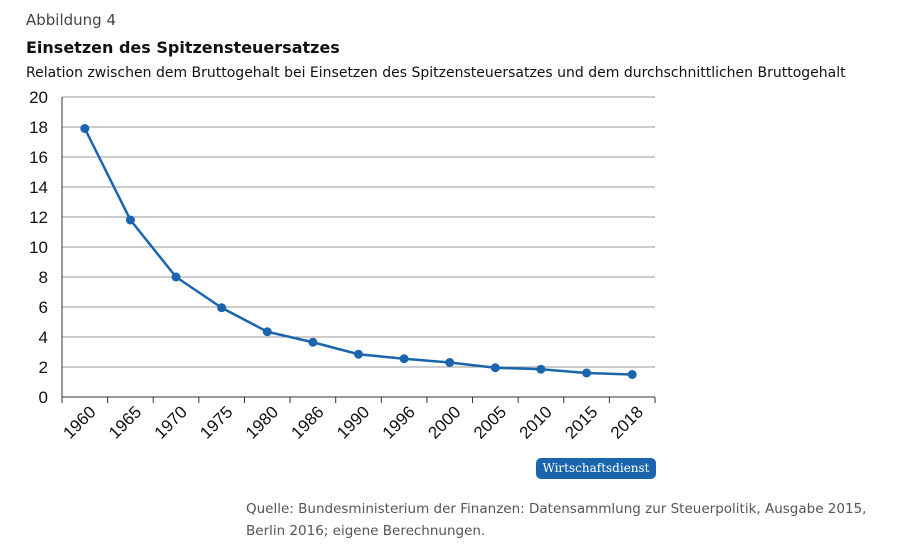 The image size is (924, 559). Describe the element at coordinates (399, 422) in the screenshot. I see `x-tick-label: 1996` at that location.